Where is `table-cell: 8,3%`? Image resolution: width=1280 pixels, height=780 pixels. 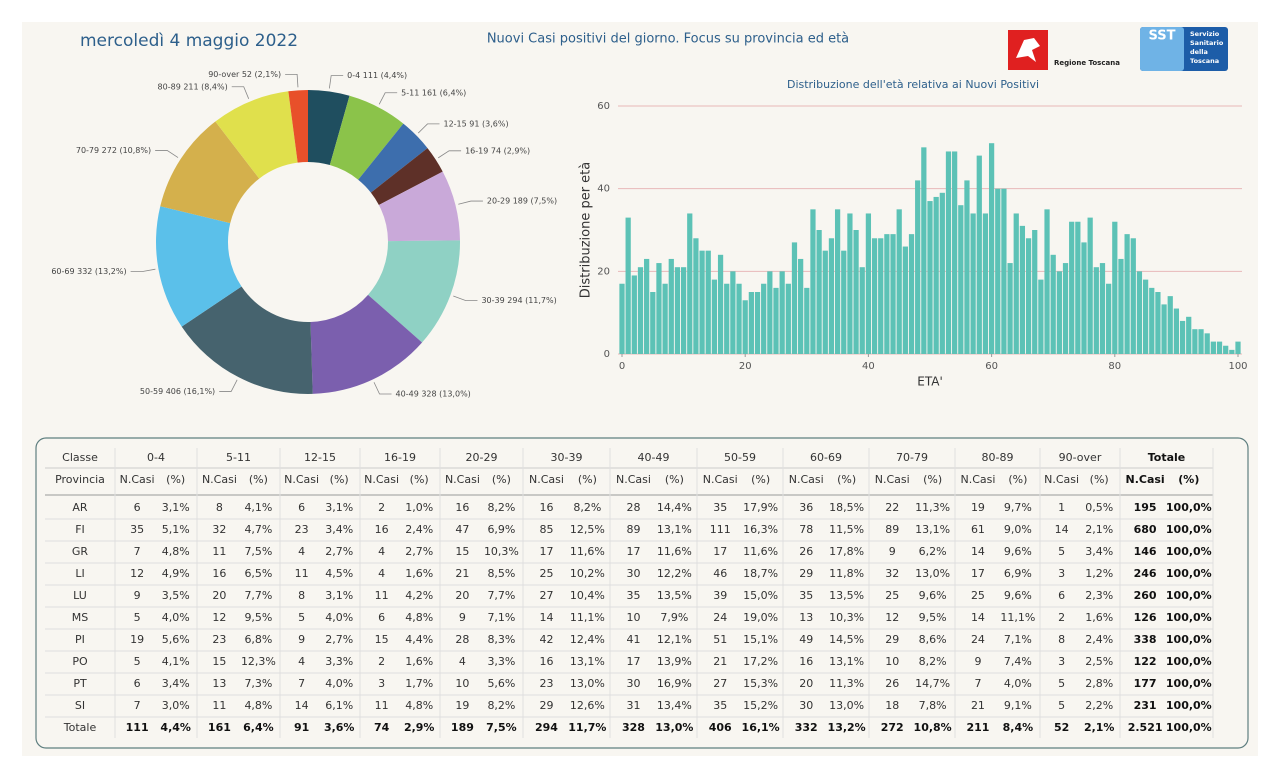 table-cell: 8,3% is located at coordinates (501, 639).